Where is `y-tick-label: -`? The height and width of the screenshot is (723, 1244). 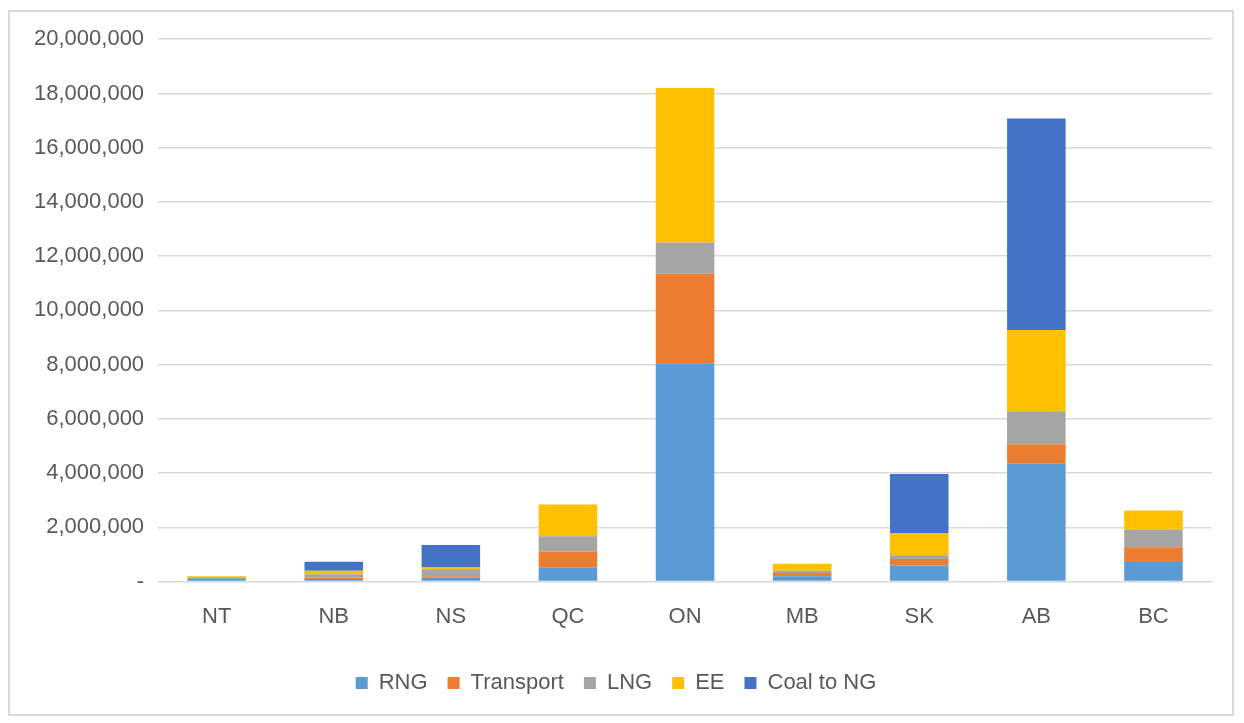
y-tick-label: - is located at coordinates (140, 580).